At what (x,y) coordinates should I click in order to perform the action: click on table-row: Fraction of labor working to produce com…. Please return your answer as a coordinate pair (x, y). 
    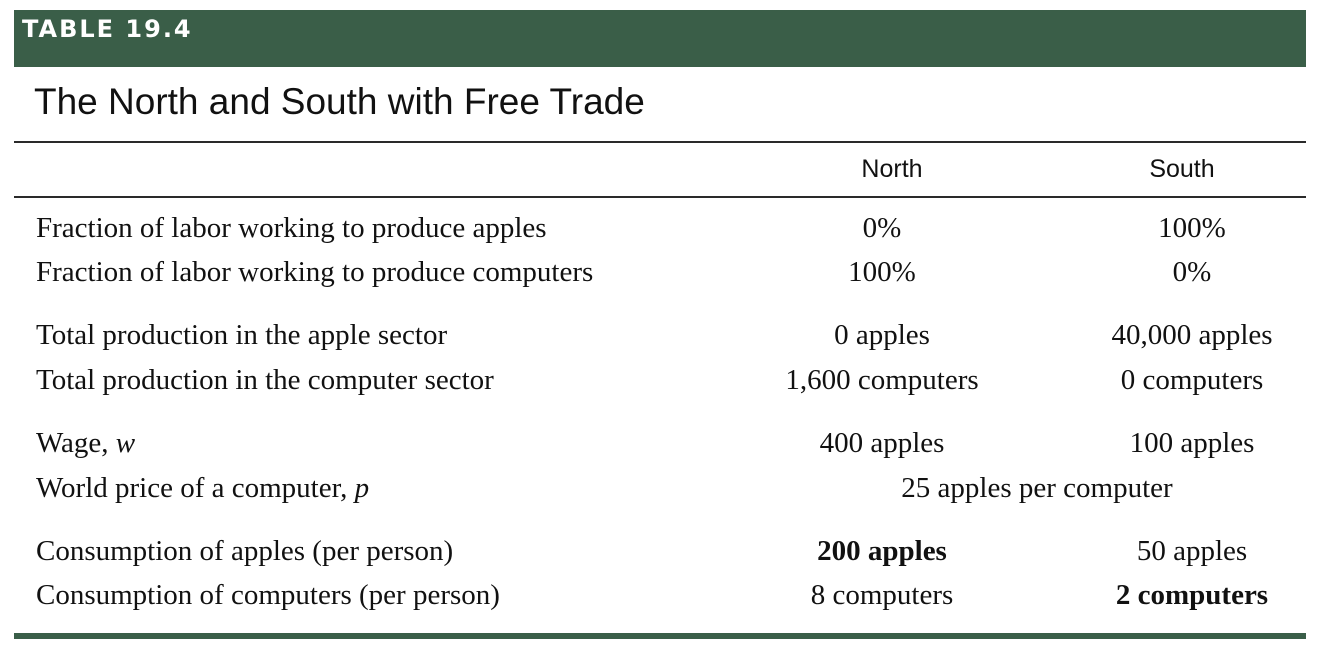
    Looking at the image, I should click on (665, 272).